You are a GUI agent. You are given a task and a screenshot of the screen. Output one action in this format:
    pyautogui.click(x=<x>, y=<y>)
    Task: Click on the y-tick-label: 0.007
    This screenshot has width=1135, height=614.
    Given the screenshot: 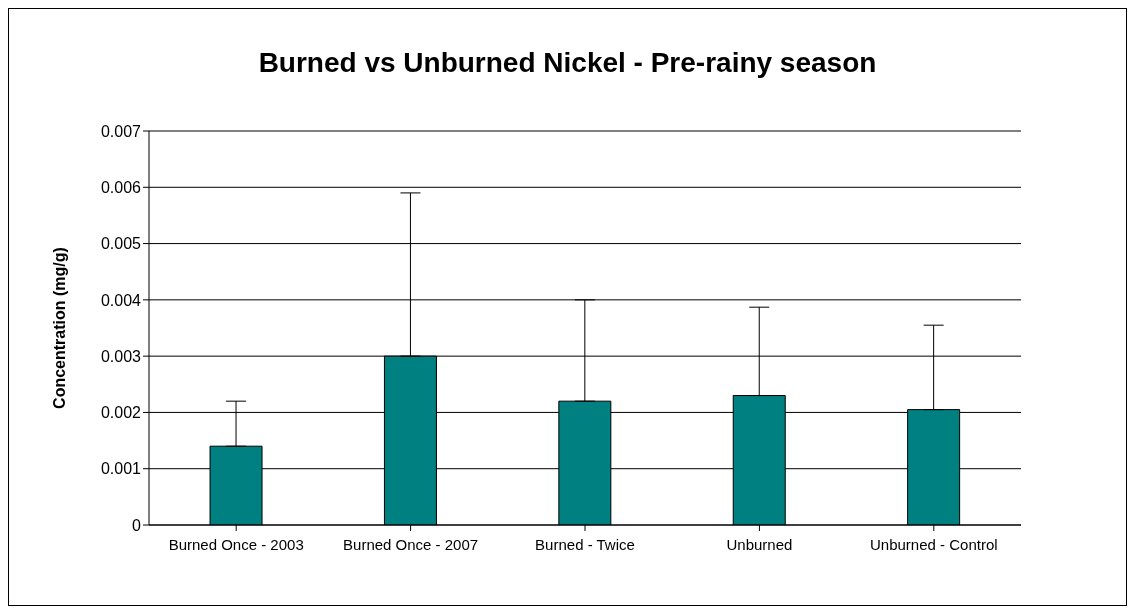 What is the action you would take?
    pyautogui.click(x=121, y=131)
    